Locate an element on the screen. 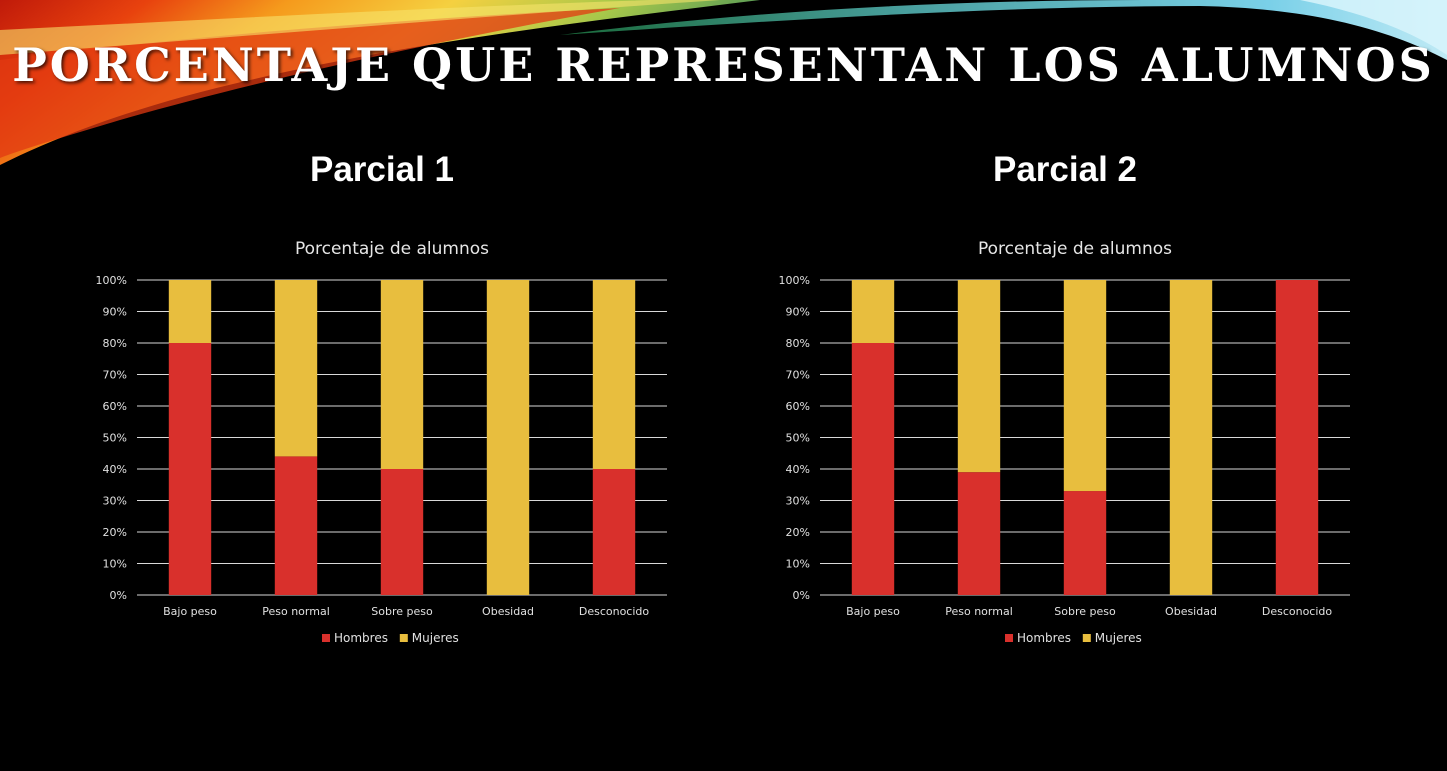 The width and height of the screenshot is (1447, 771). panel-heading-parcial-1: Parcial 1 is located at coordinates (382, 169).